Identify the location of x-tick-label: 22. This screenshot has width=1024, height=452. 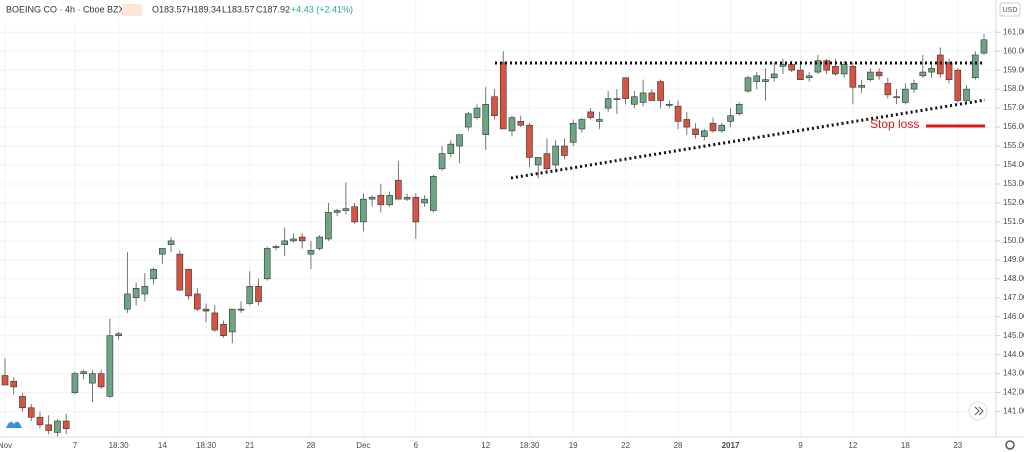
(625, 445).